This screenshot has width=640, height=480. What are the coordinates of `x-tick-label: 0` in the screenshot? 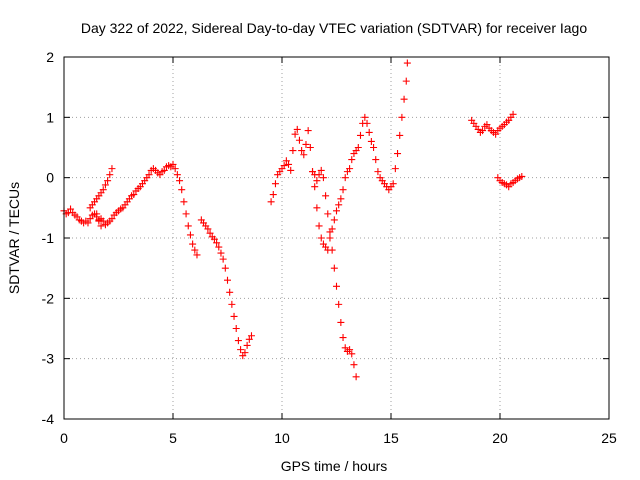 It's located at (64, 438).